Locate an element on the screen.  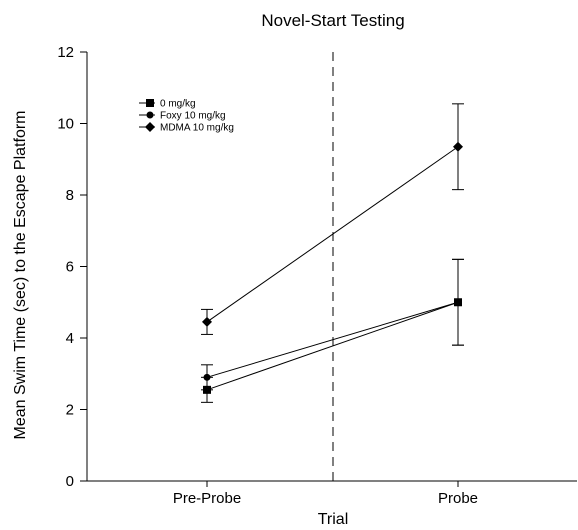
y-tick-label: 6 is located at coordinates (70, 267).